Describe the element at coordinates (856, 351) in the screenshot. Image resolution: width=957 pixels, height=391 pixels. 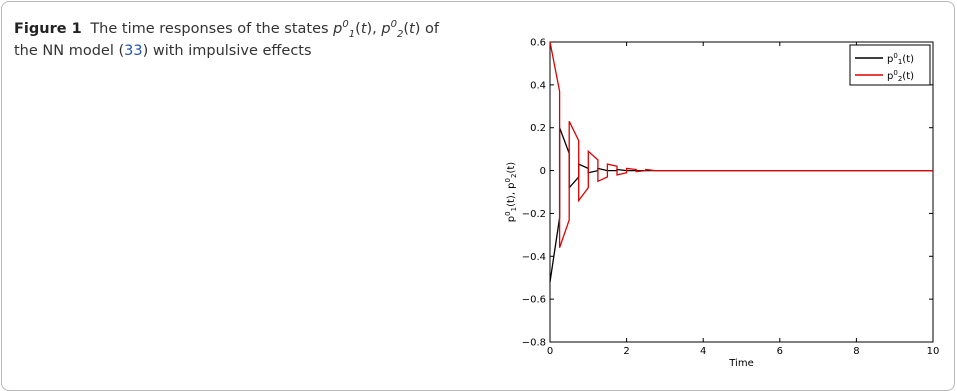
I see `x-tick-label: 8` at that location.